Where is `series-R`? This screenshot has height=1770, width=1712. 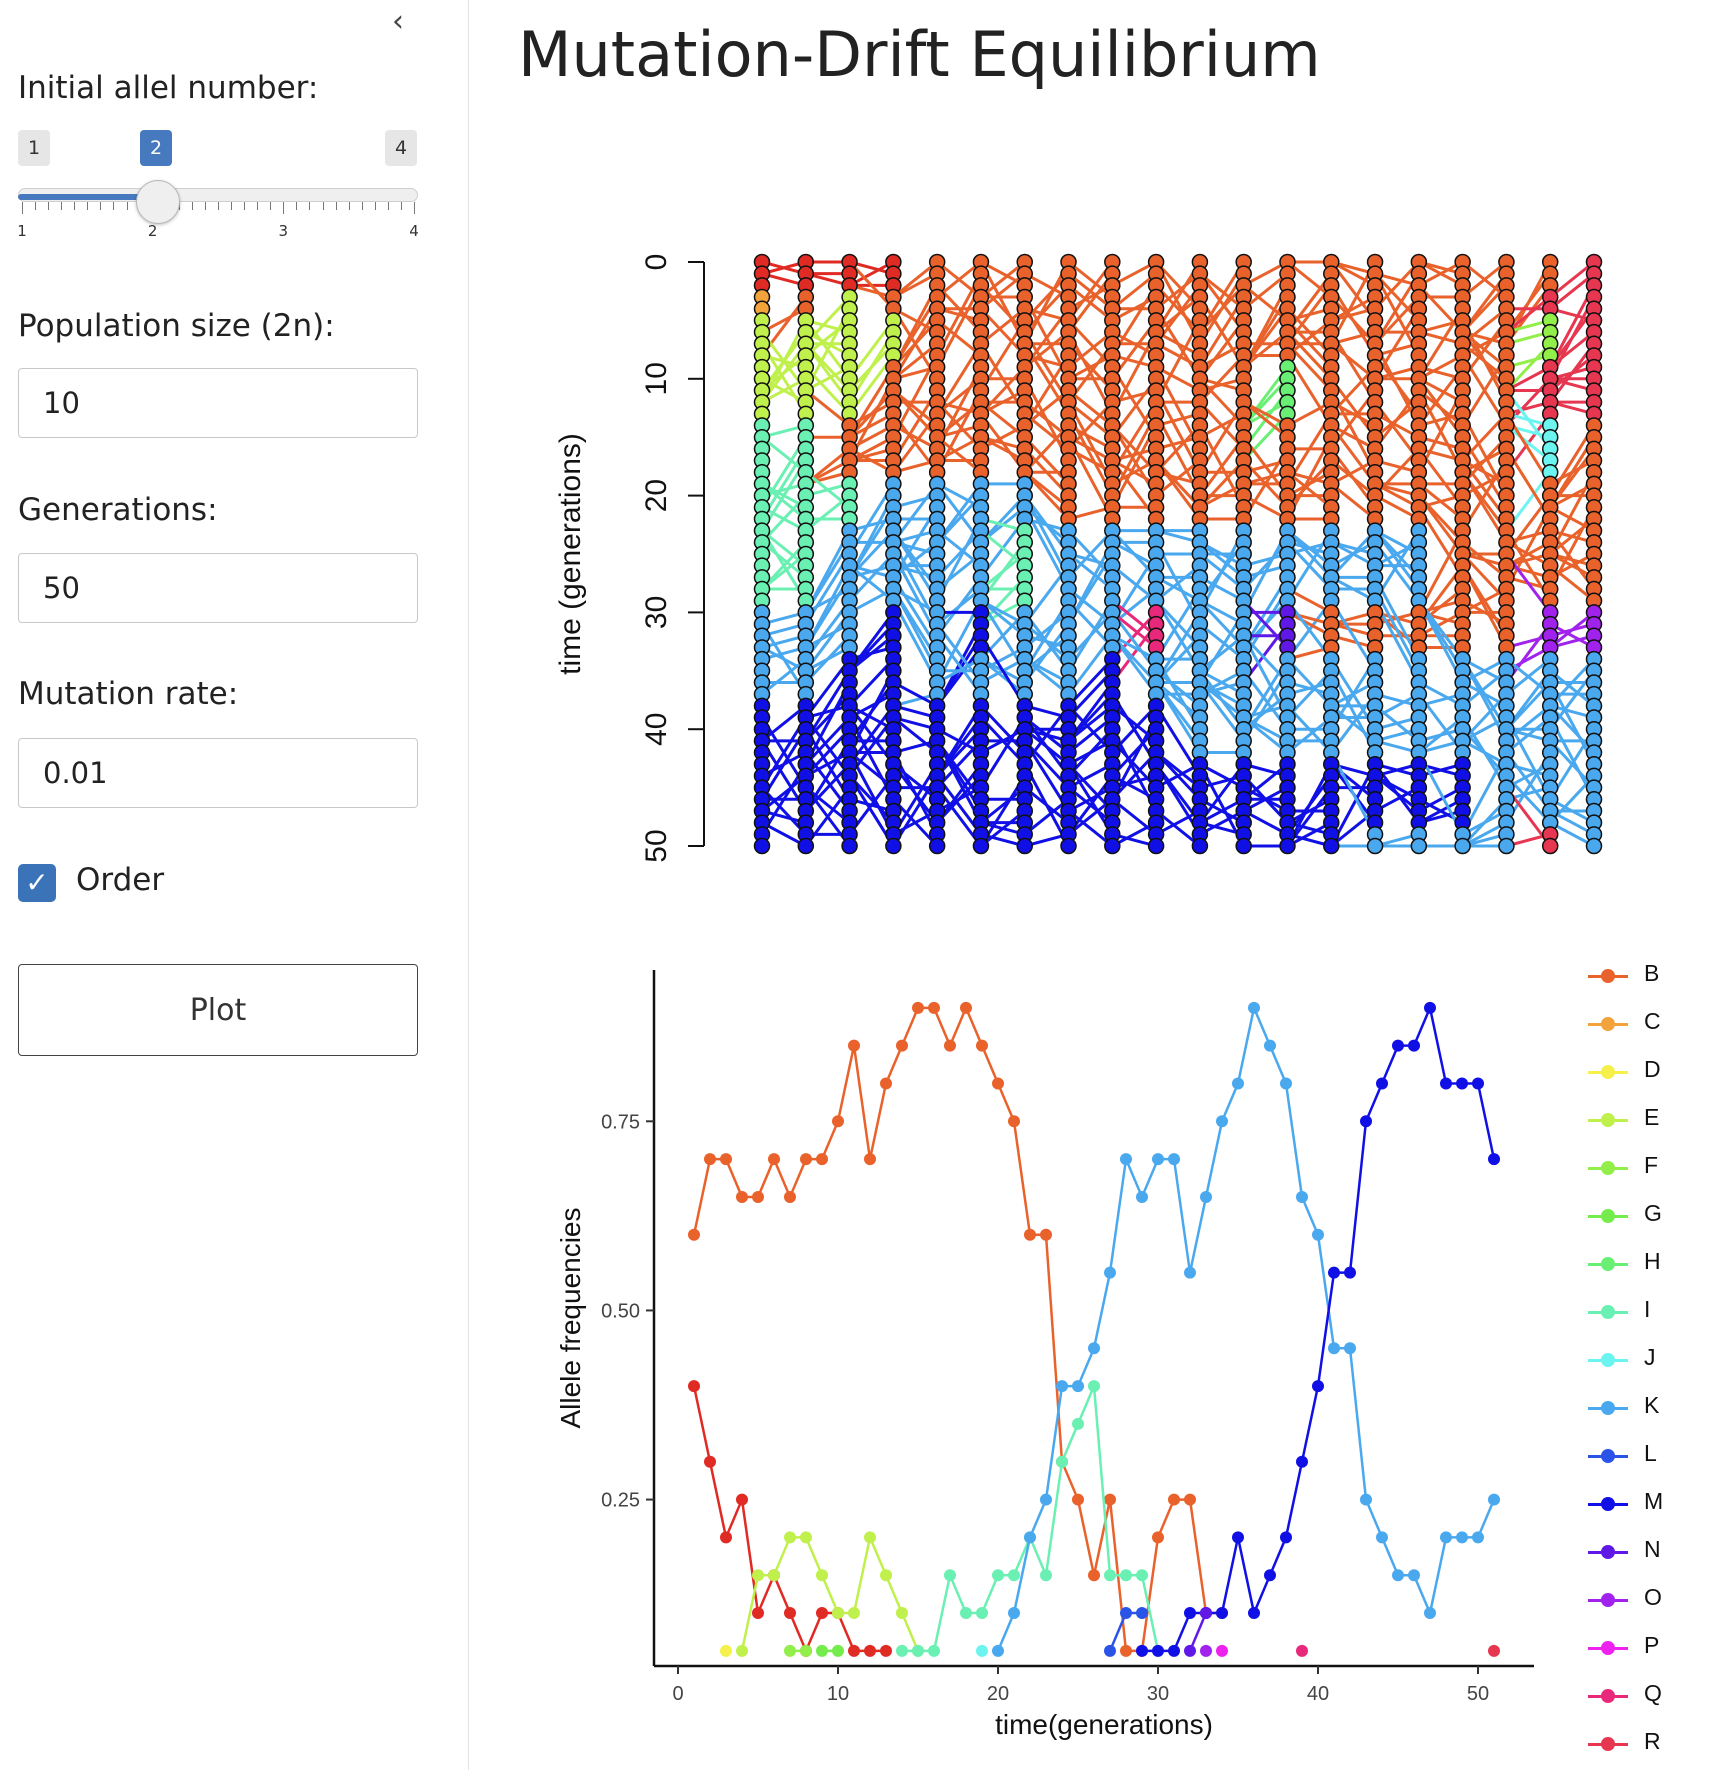
series-R is located at coordinates (1494, 1650).